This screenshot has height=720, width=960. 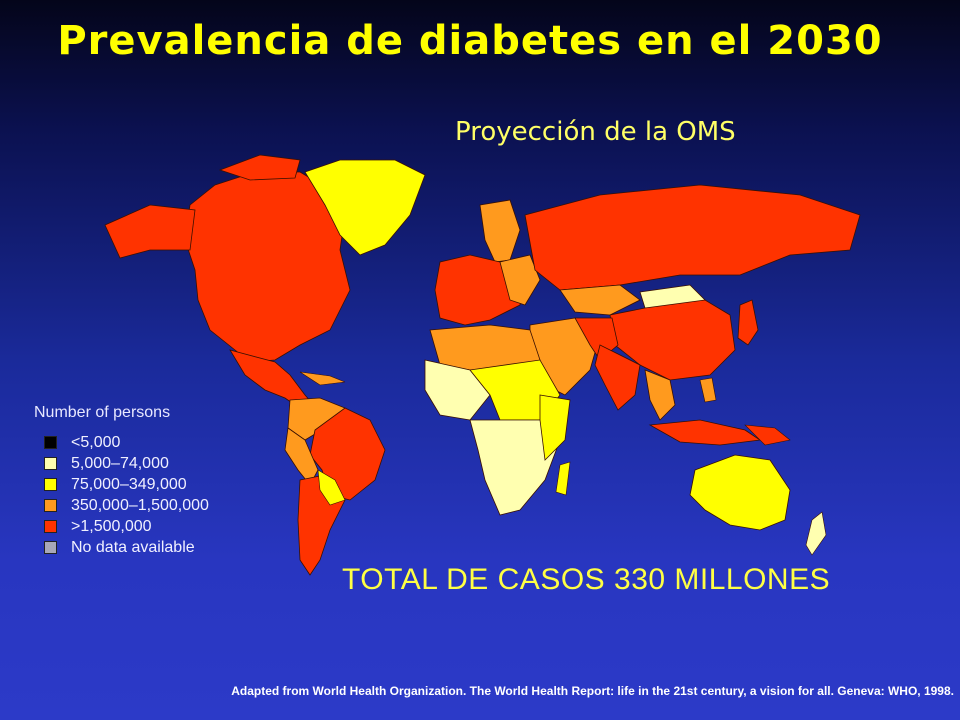 I want to click on region-southeast-asia, so click(x=660, y=395).